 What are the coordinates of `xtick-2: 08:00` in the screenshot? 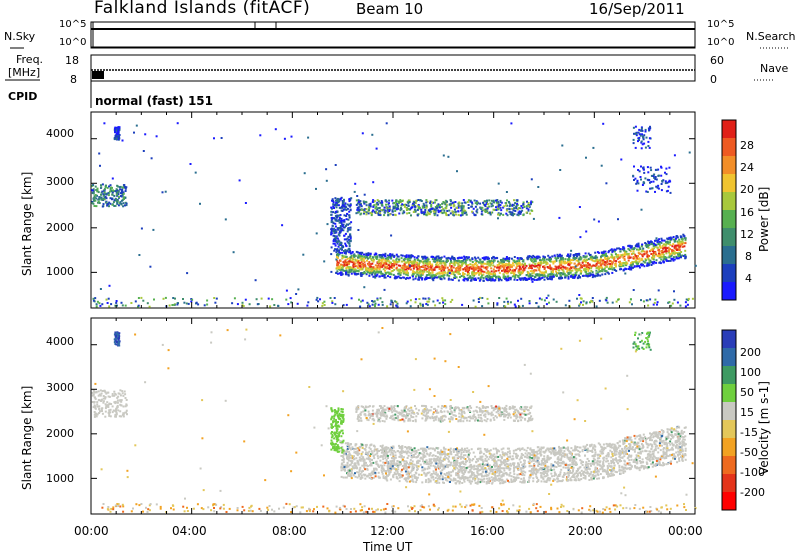 It's located at (289, 531).